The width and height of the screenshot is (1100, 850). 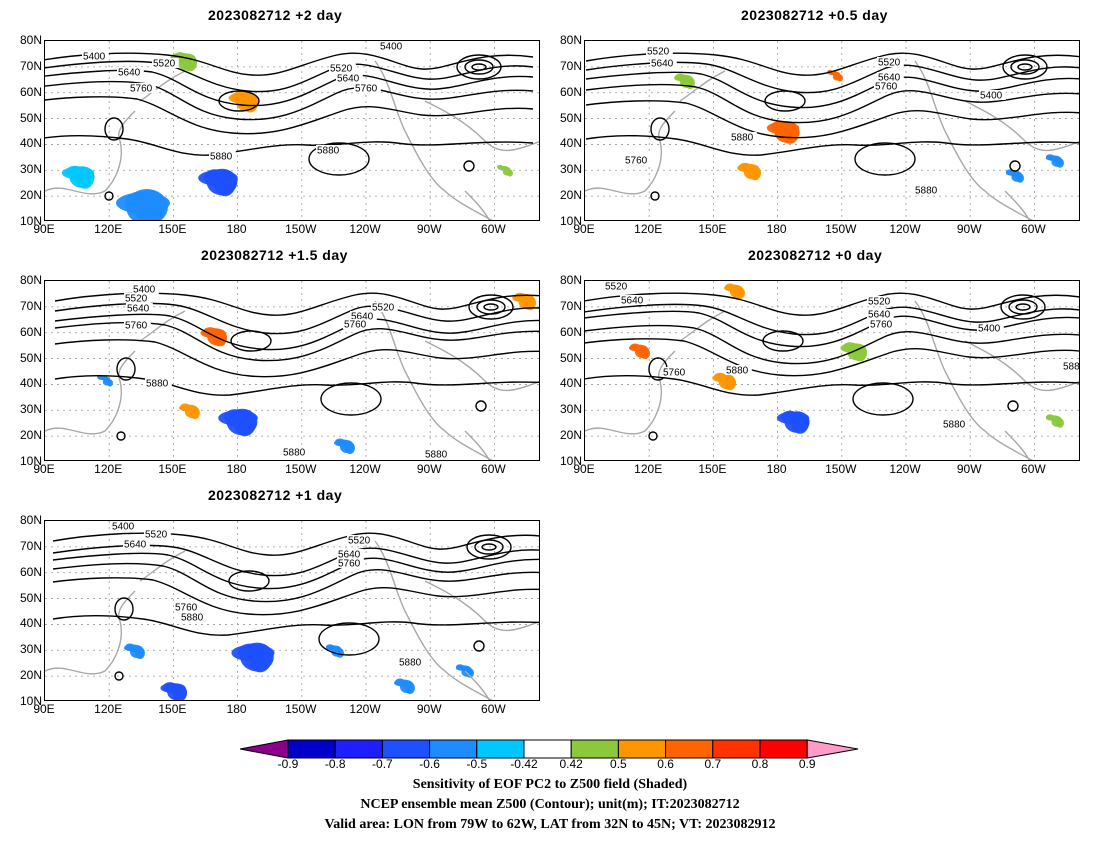 I want to click on lat-tick-label: 70N, so click(x=30, y=65).